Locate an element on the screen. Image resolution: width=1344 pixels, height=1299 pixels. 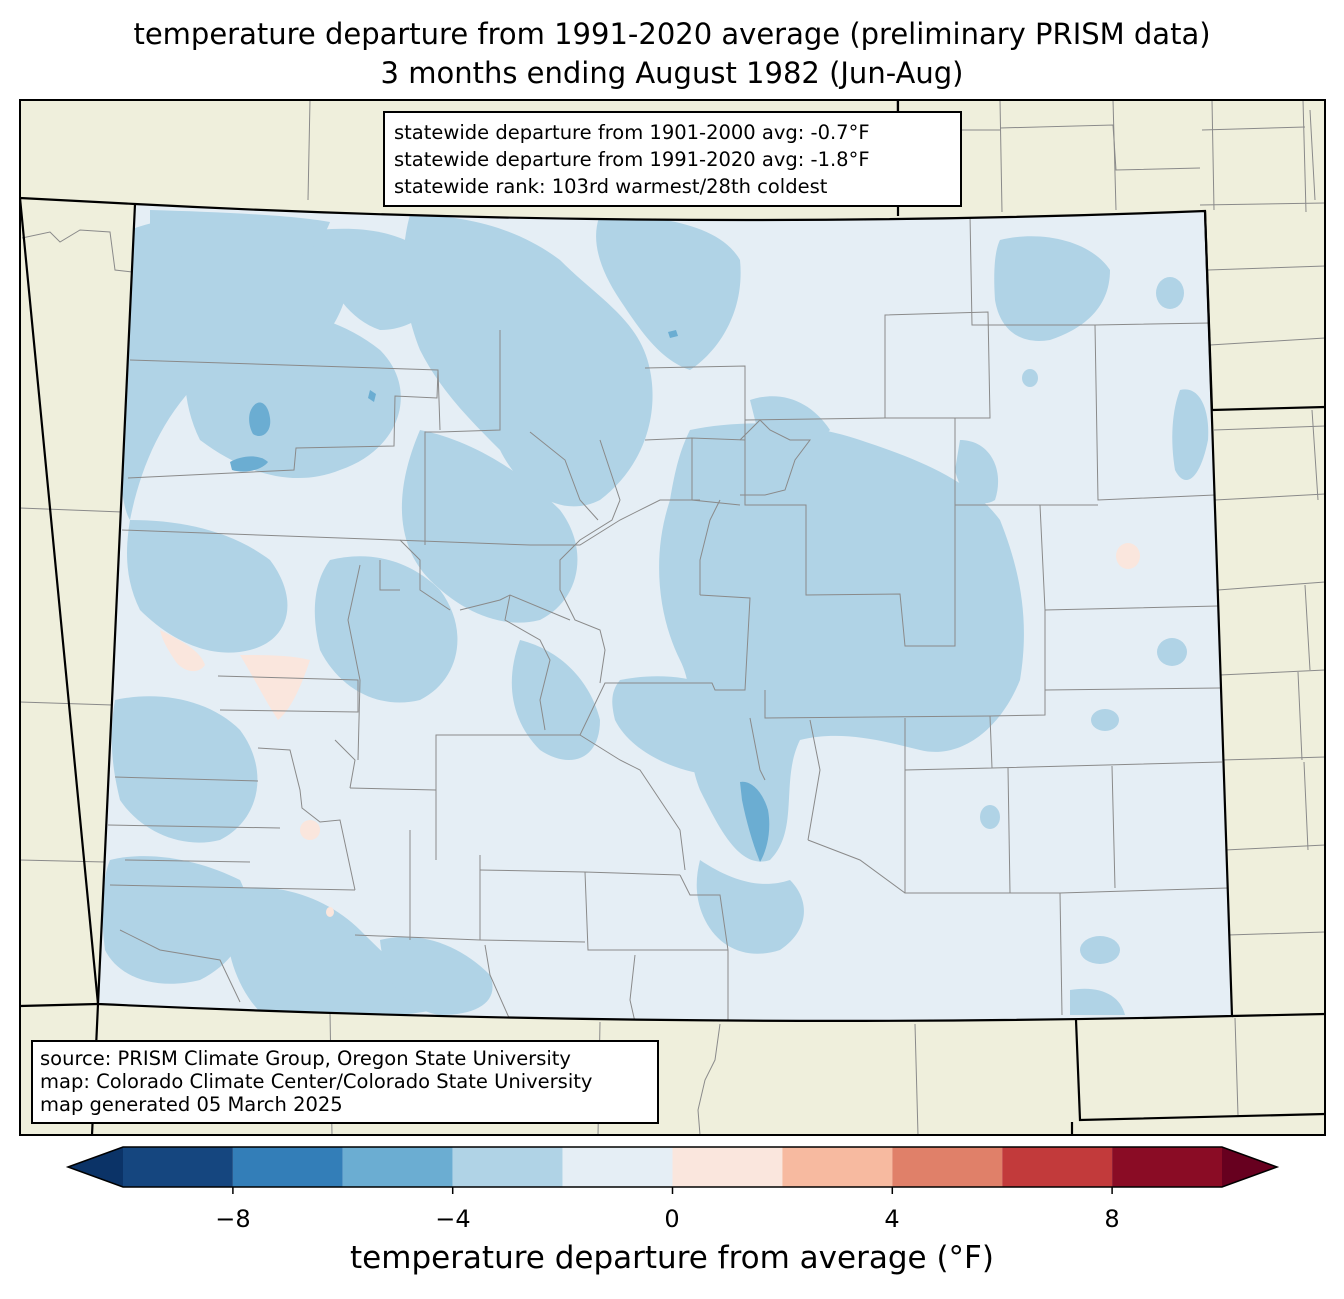
map-subtitle: 3 months ending August 1982 (Jun-Aug) is located at coordinates (672, 73).